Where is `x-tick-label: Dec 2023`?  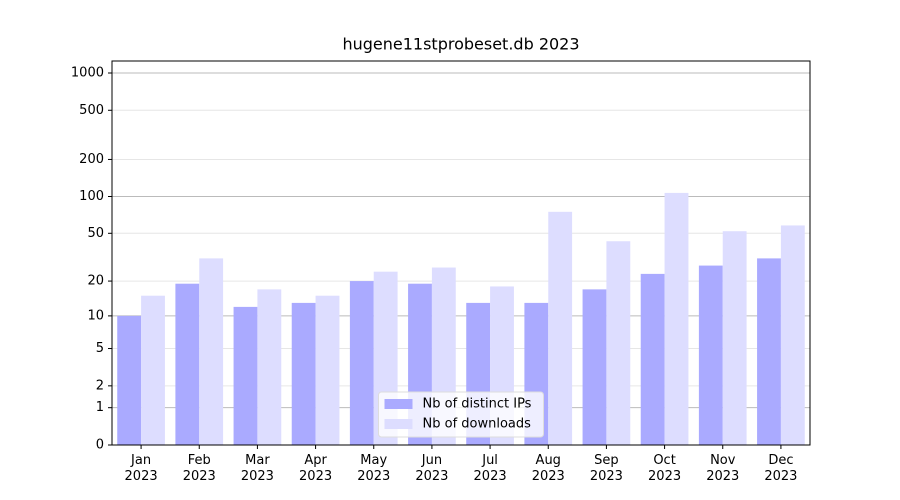 x-tick-label: Dec 2023 is located at coordinates (781, 468).